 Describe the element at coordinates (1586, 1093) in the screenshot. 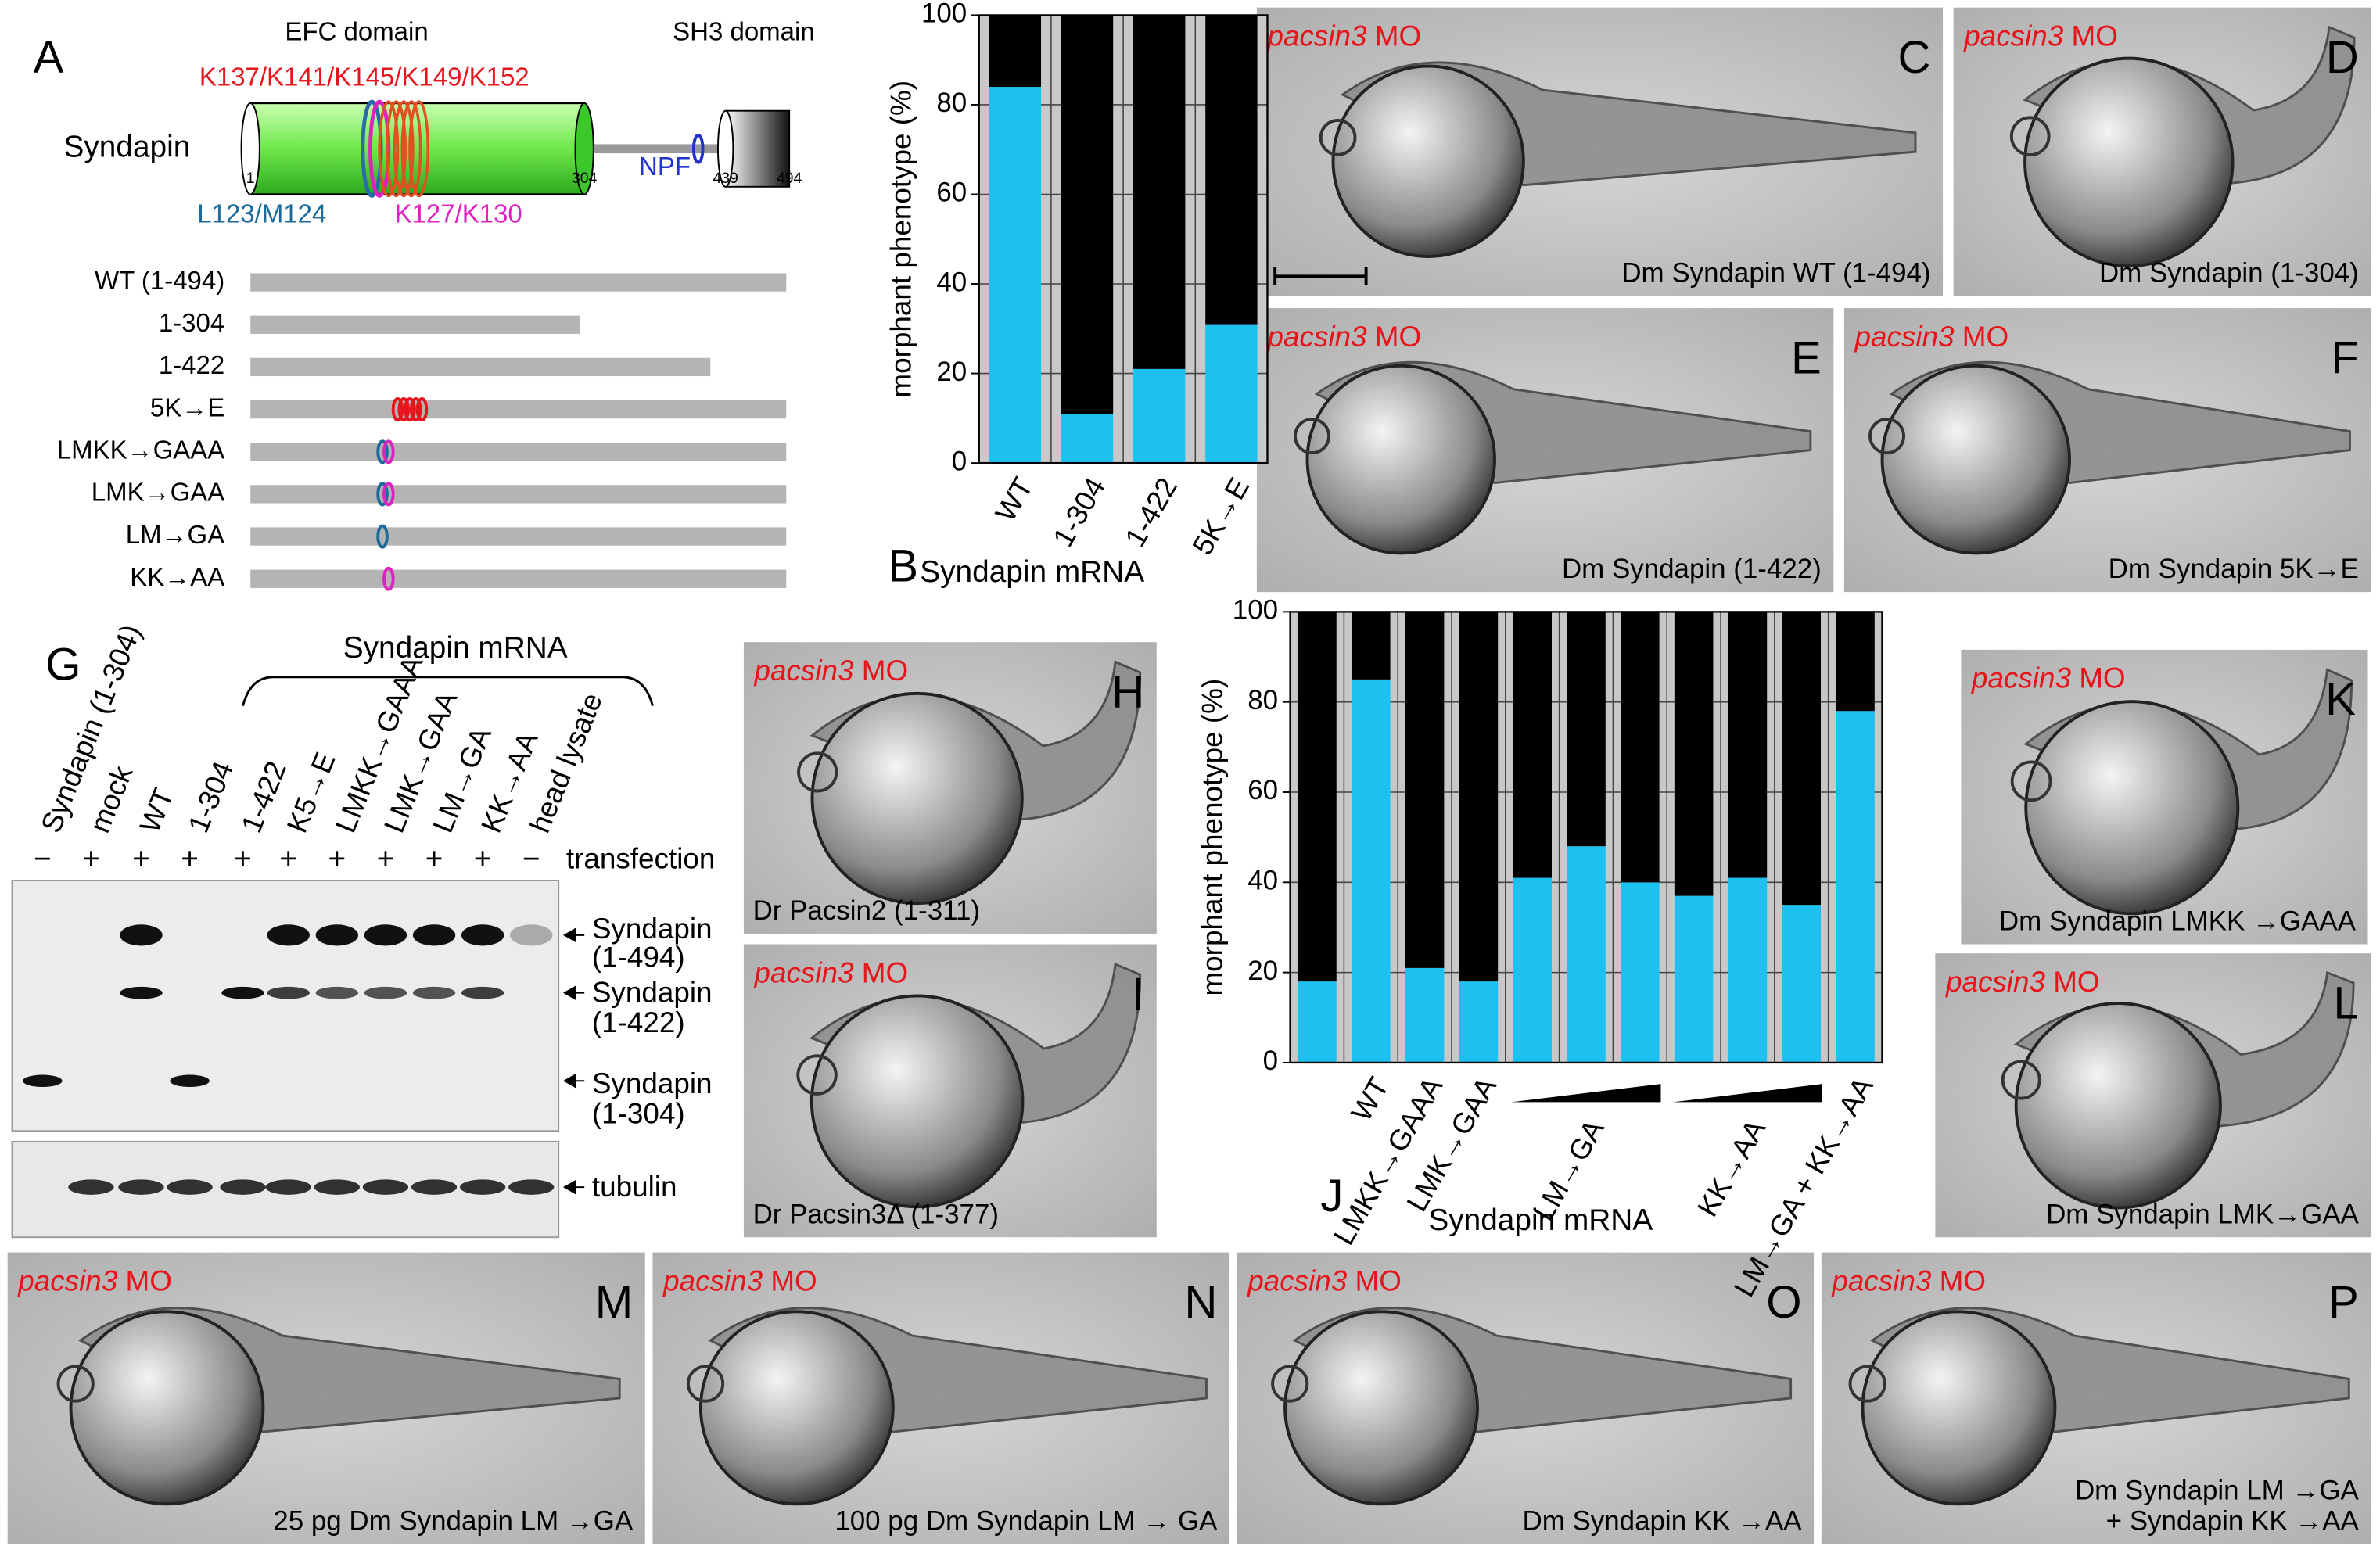

I see `dose-wedge` at that location.